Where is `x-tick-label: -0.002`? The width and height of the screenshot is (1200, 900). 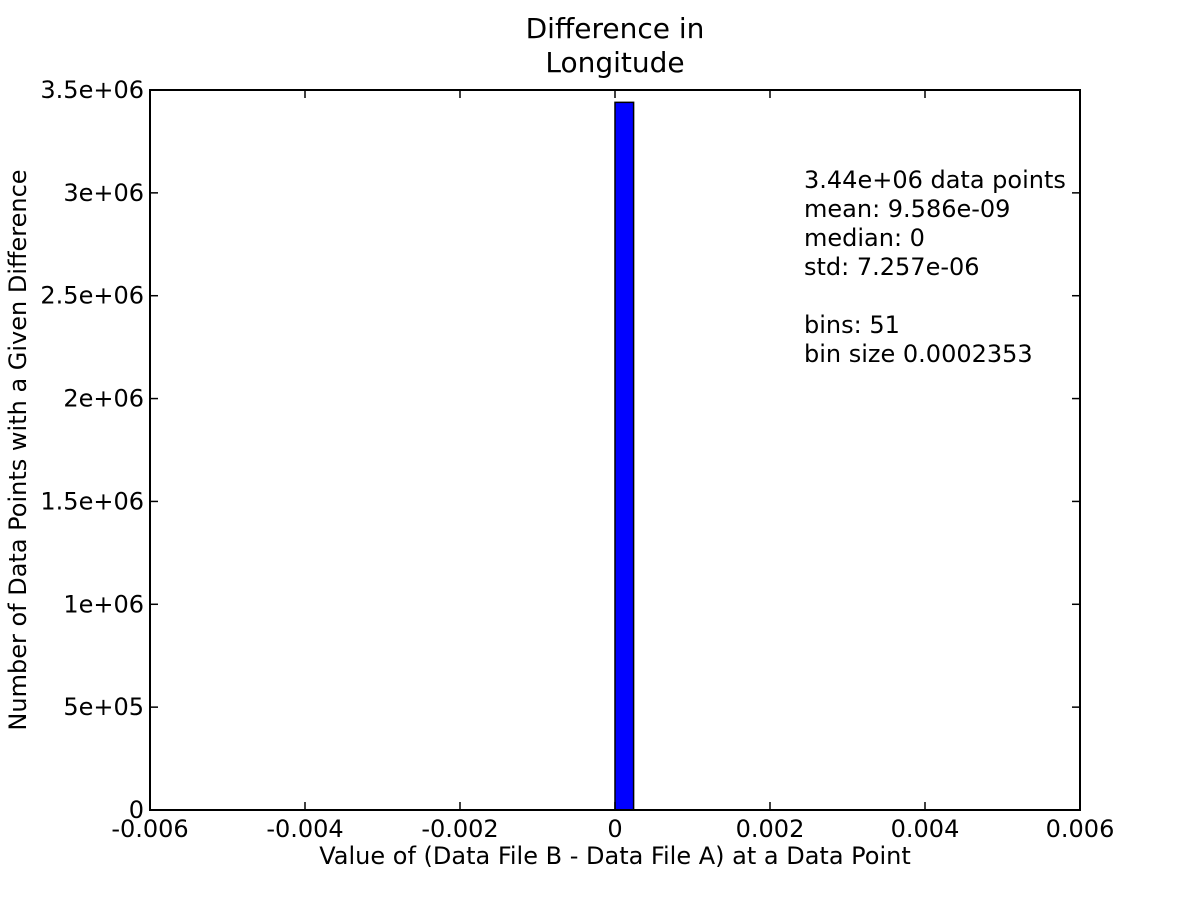 x-tick-label: -0.002 is located at coordinates (459, 829).